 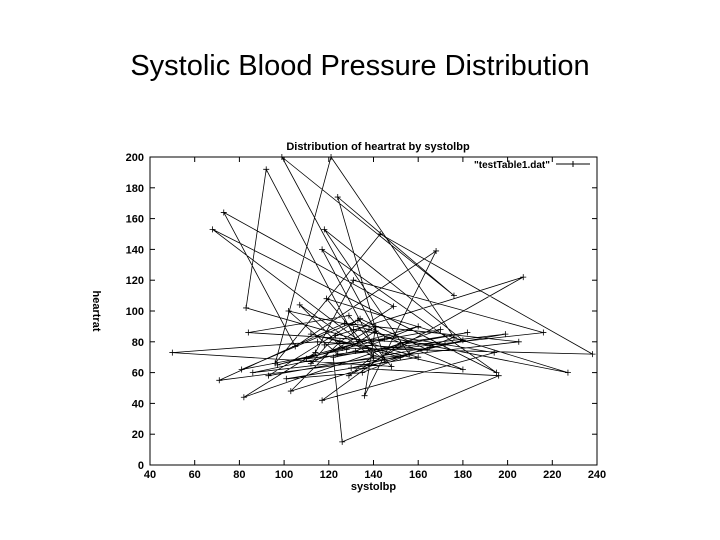 What do you see at coordinates (552, 475) in the screenshot?
I see `x-tick-label: 220` at bounding box center [552, 475].